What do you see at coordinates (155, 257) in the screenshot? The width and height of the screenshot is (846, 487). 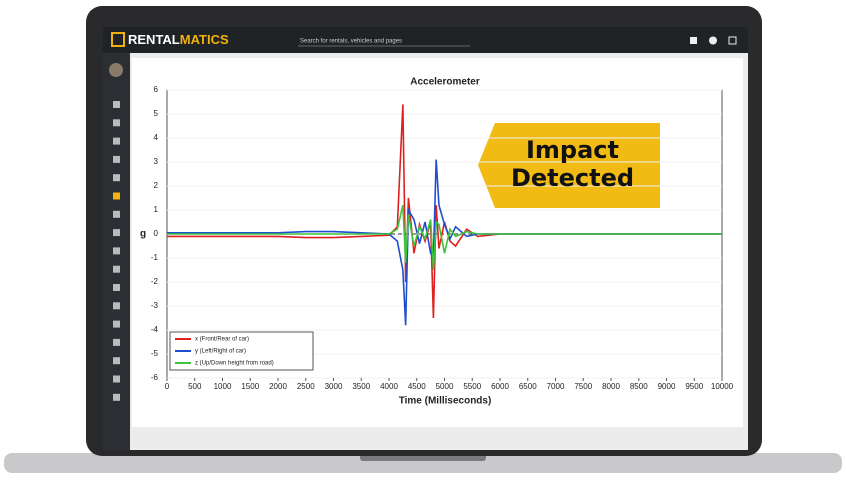 I see `y-tick-label: -1` at bounding box center [155, 257].